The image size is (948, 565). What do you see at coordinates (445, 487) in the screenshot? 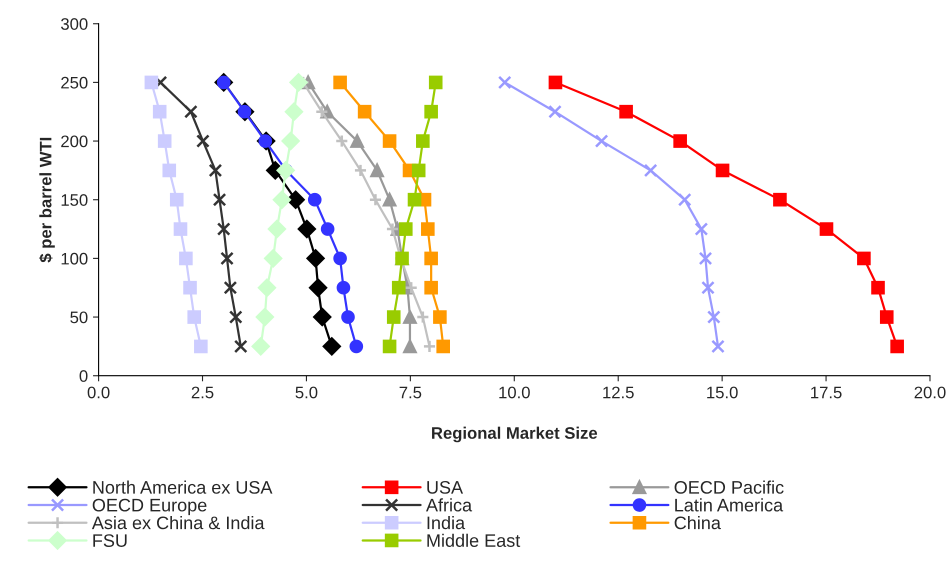
I see `legend-label: USA` at bounding box center [445, 487].